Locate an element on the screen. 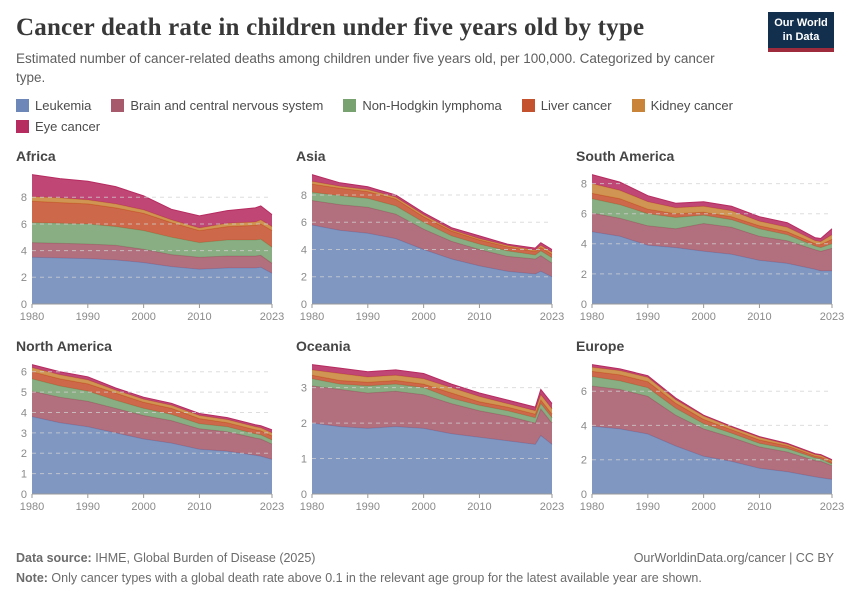 Image resolution: width=850 pixels, height=600 pixels. owid-logo-line1: Our World is located at coordinates (801, 23).